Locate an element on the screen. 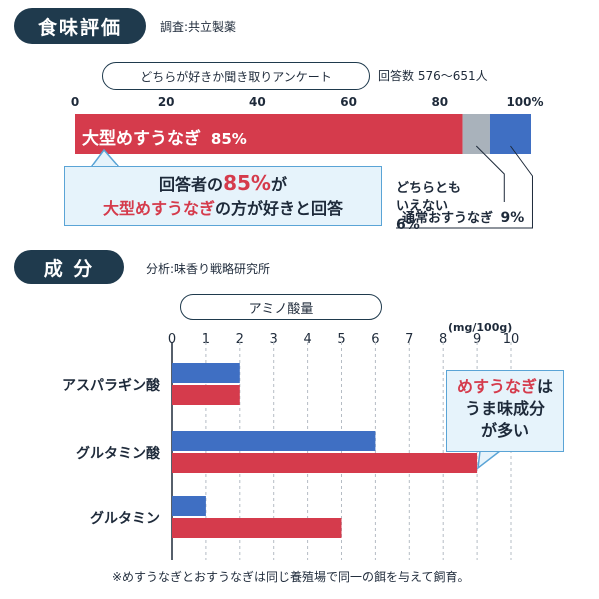 Image resolution: width=599 pixels, height=599 pixels. callout2-pointer is located at coordinates (490, 460).